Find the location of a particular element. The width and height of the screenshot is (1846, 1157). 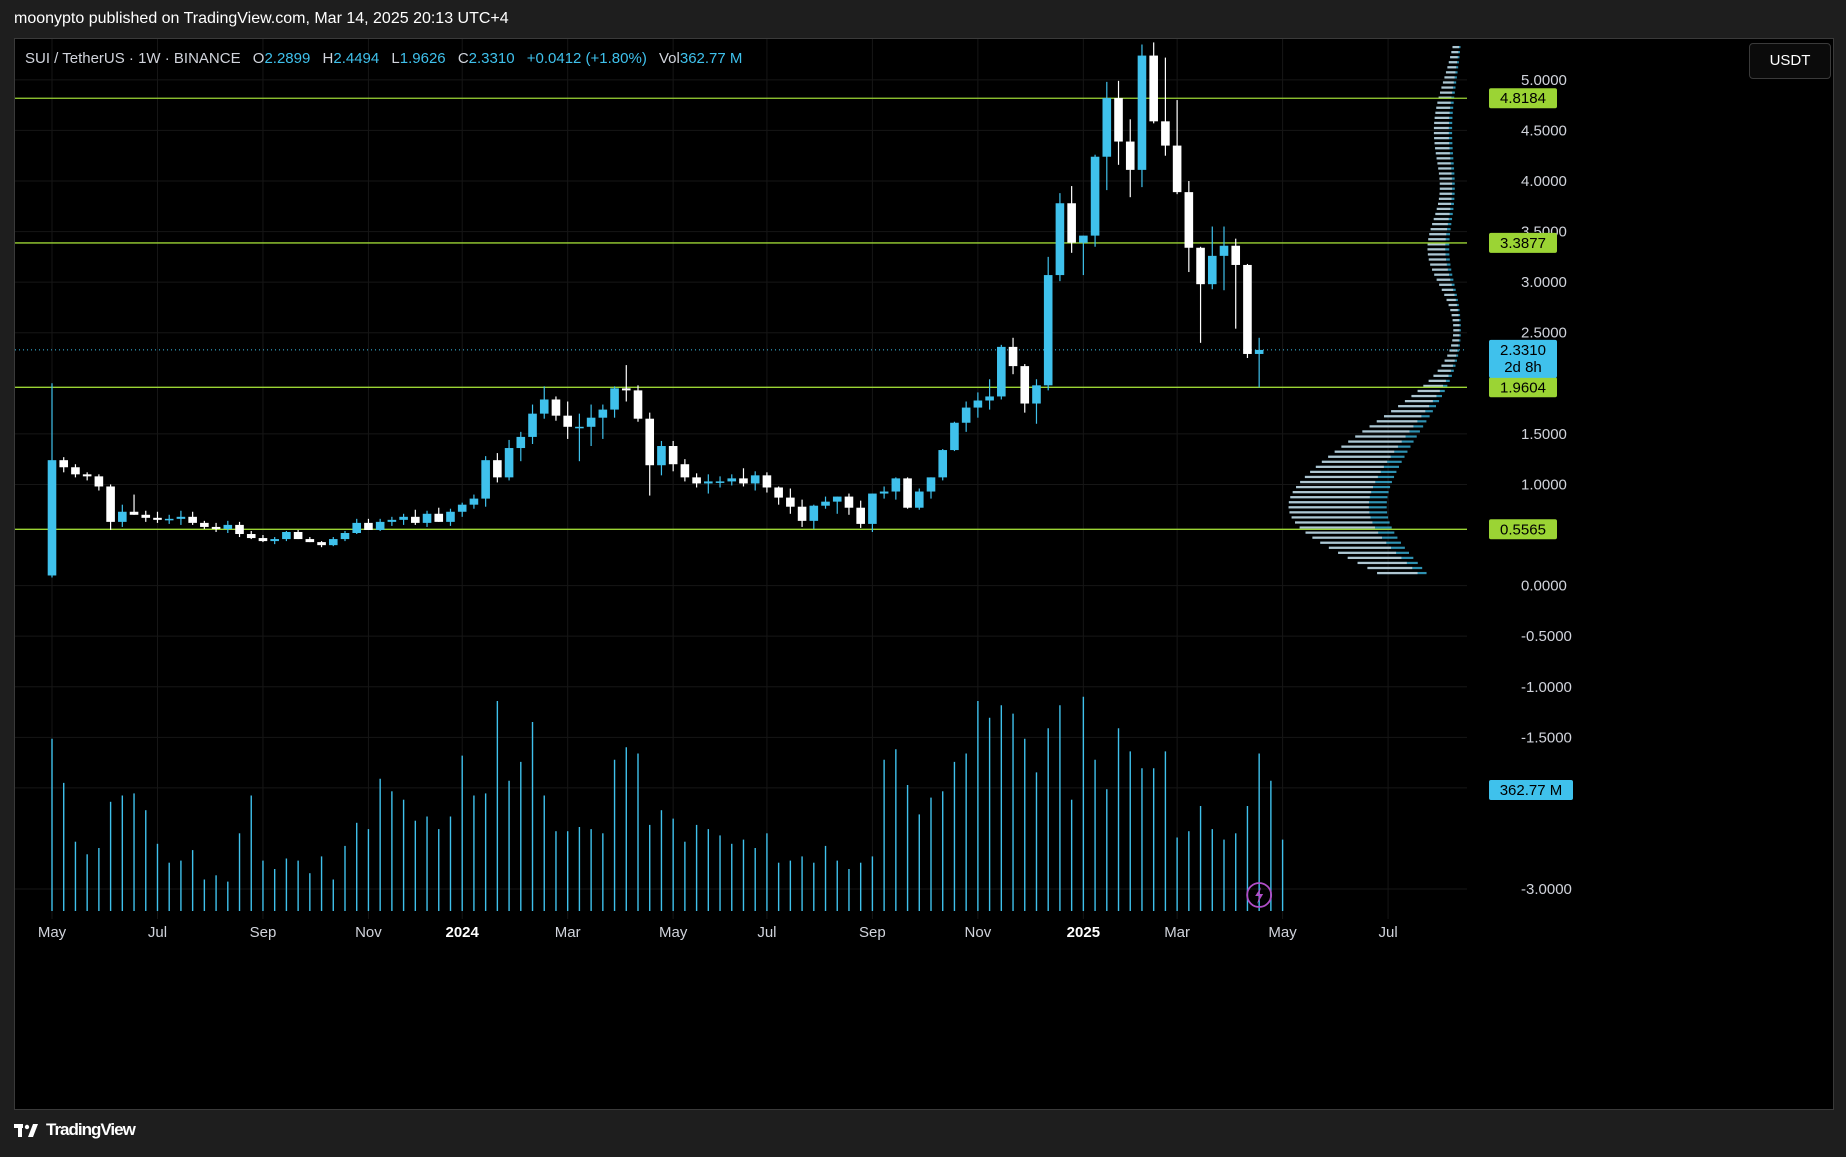

lightning-icon is located at coordinates (1259, 895).